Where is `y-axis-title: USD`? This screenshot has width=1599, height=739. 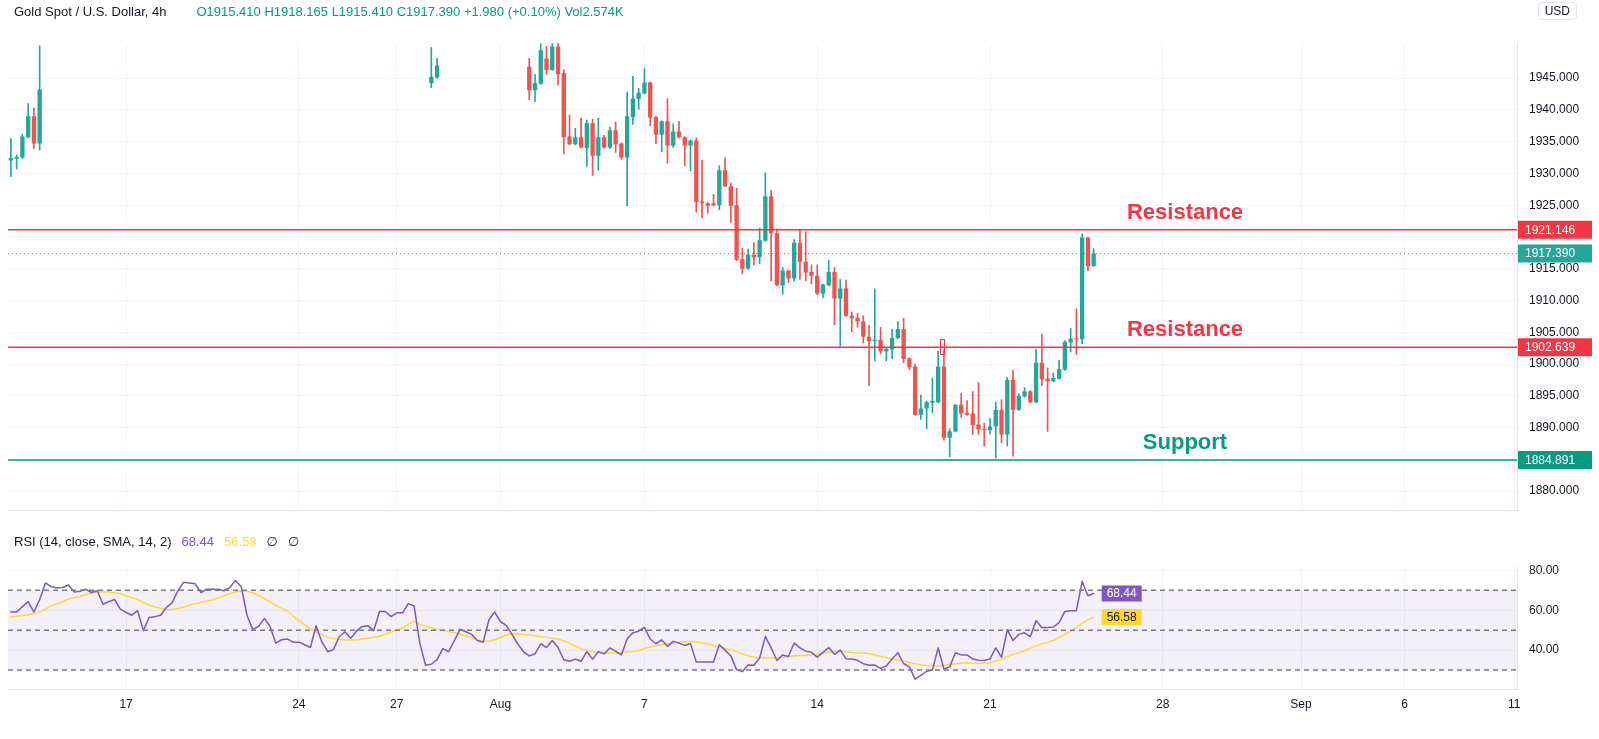 y-axis-title: USD is located at coordinates (1557, 11).